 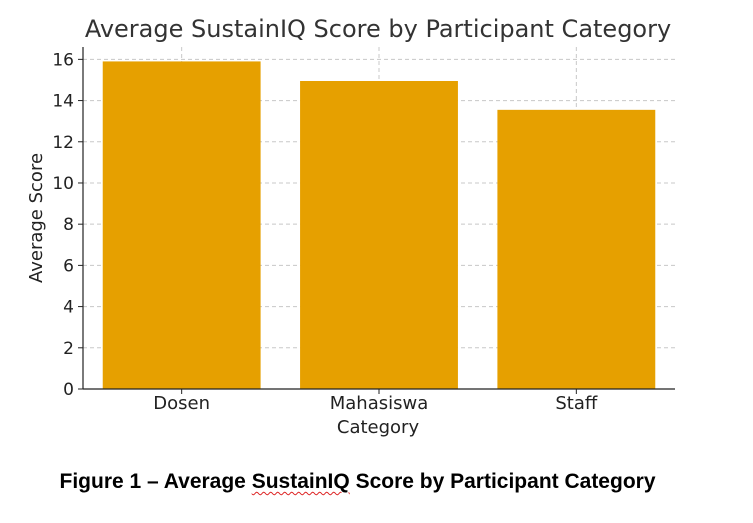 I want to click on bar-staff, so click(x=576, y=249).